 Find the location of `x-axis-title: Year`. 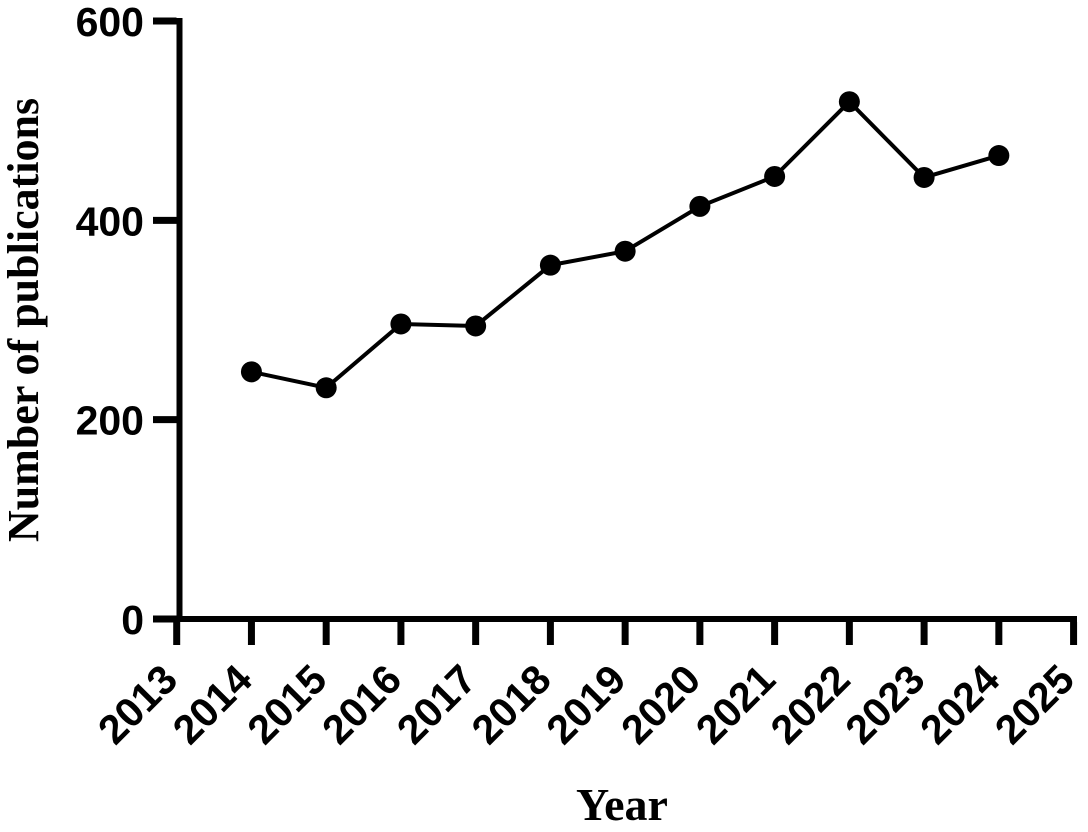

x-axis-title: Year is located at coordinates (622, 804).